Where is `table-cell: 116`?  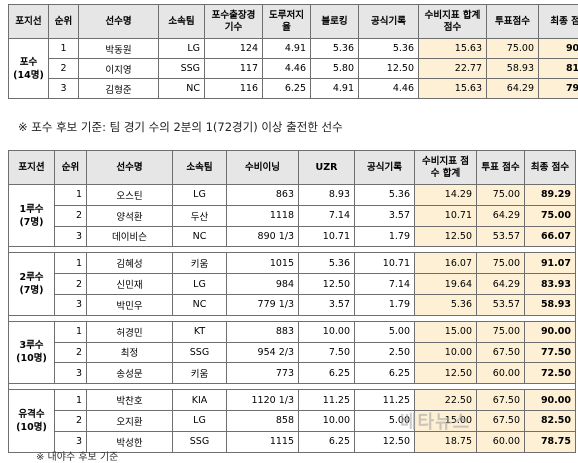
table-cell: 116 is located at coordinates (234, 89).